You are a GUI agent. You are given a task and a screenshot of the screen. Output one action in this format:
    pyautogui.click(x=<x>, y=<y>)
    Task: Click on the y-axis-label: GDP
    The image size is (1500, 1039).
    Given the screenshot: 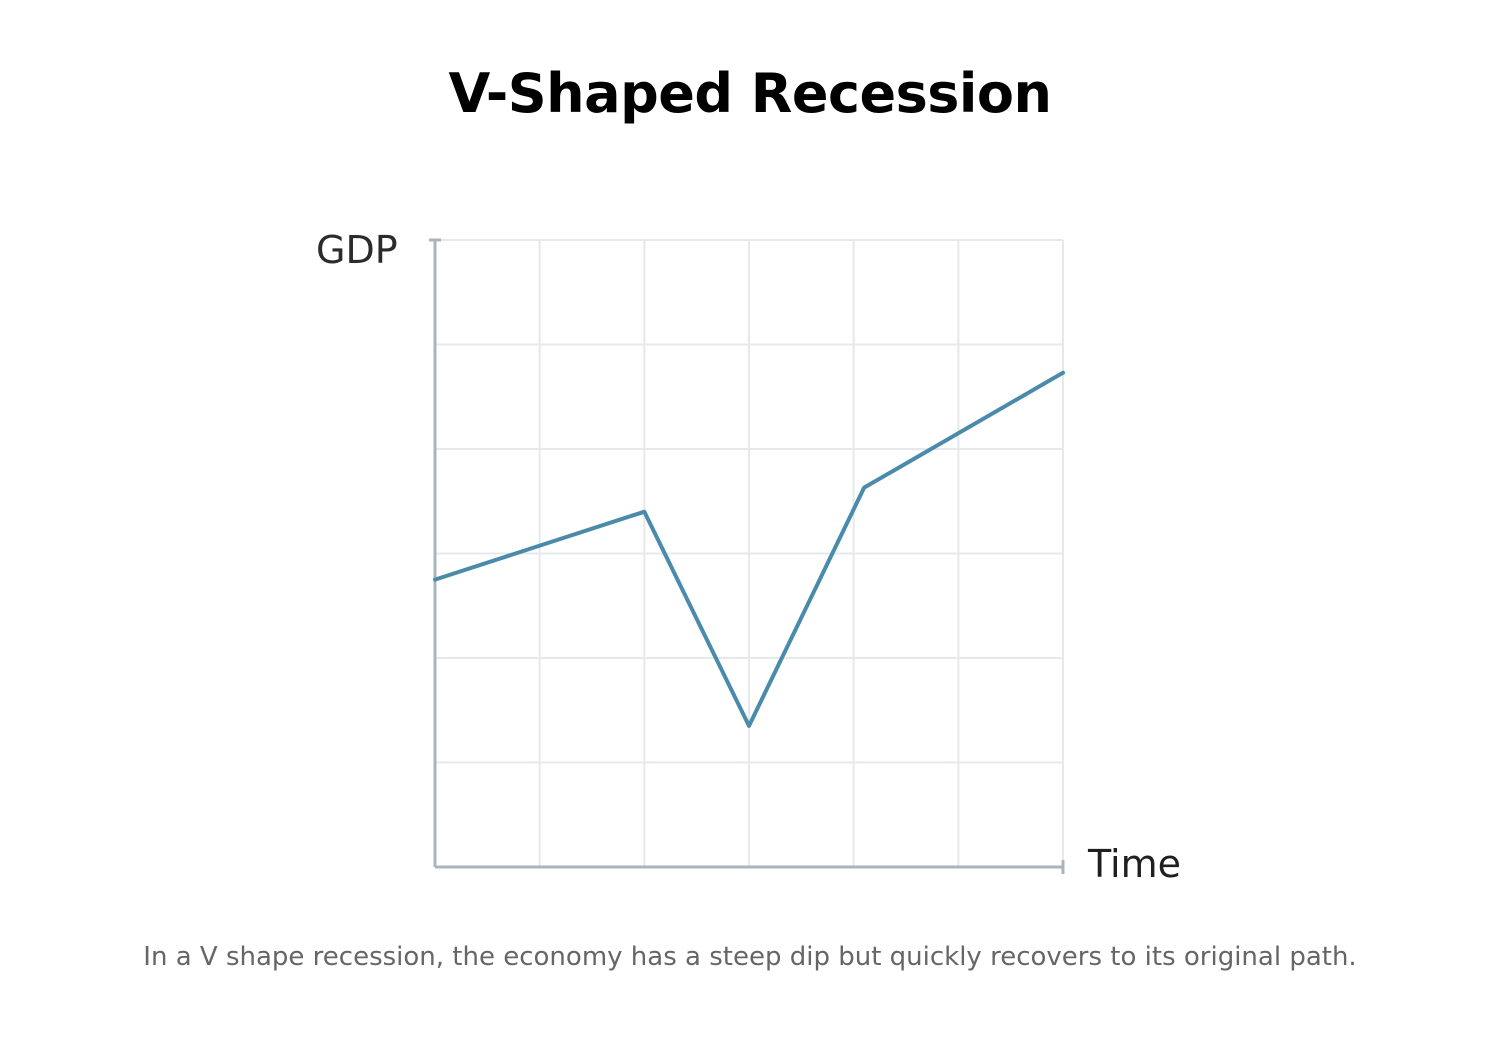 What is the action you would take?
    pyautogui.click(x=357, y=250)
    